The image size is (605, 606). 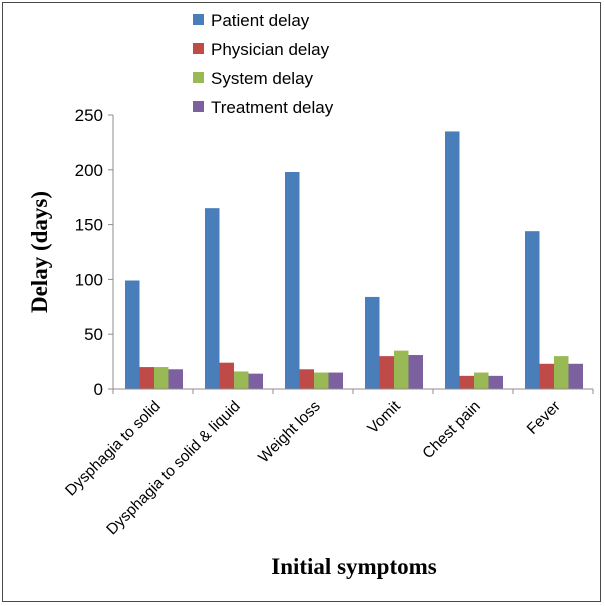 What do you see at coordinates (260, 20) in the screenshot?
I see `legend-label: Patient delay` at bounding box center [260, 20].